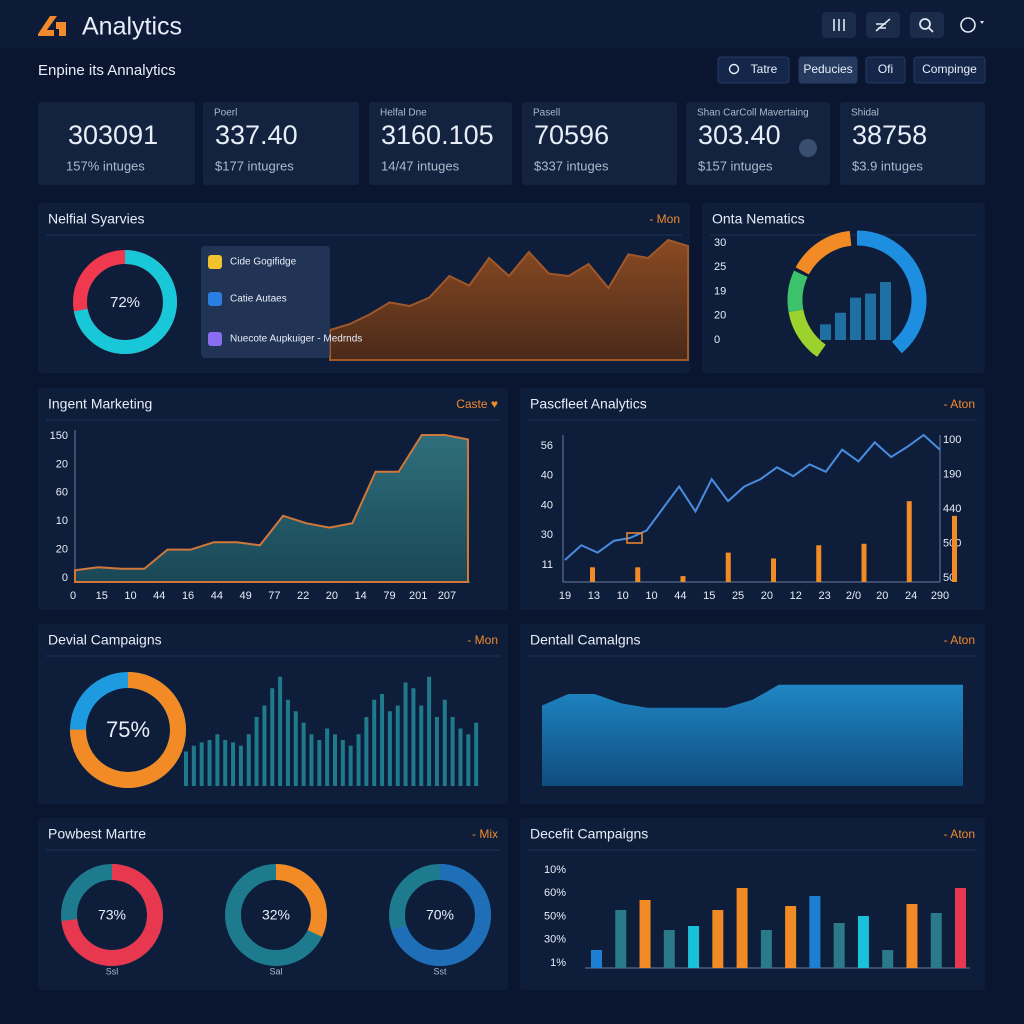 The height and width of the screenshot is (1024, 1024). Describe the element at coordinates (62, 493) in the screenshot. I see `axis-label: 60` at that location.